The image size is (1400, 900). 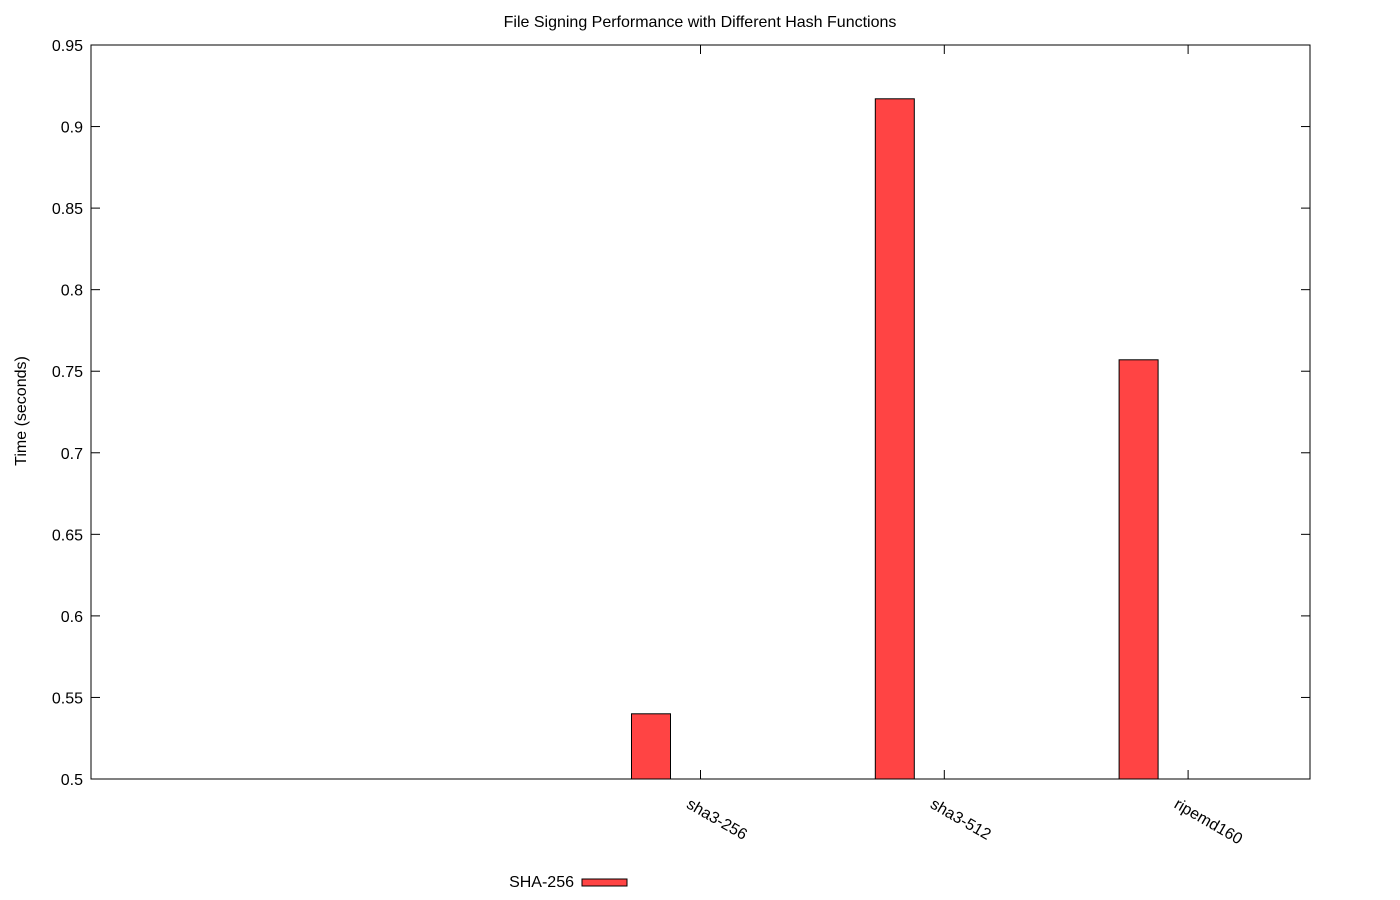 What do you see at coordinates (960, 820) in the screenshot?
I see `x-tick-label: sha3-512` at bounding box center [960, 820].